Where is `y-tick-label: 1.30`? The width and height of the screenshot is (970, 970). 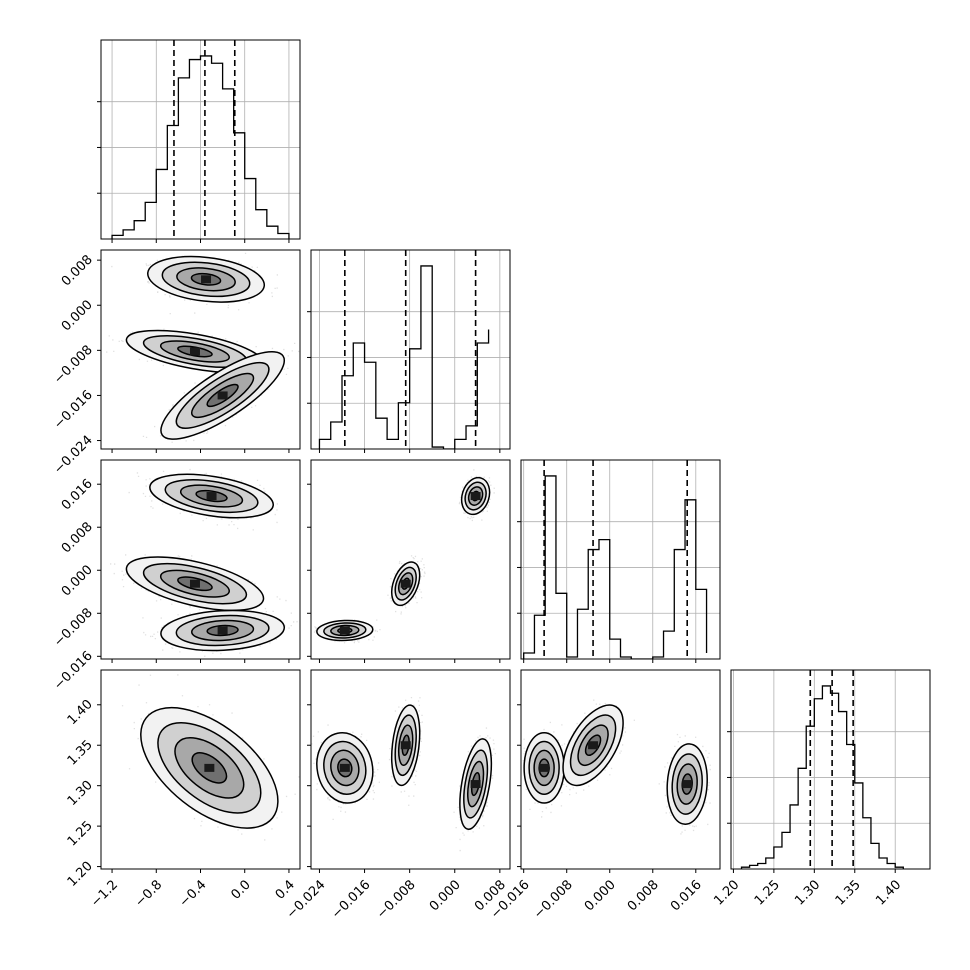
y-tick-label: 1.30 is located at coordinates (80, 793).